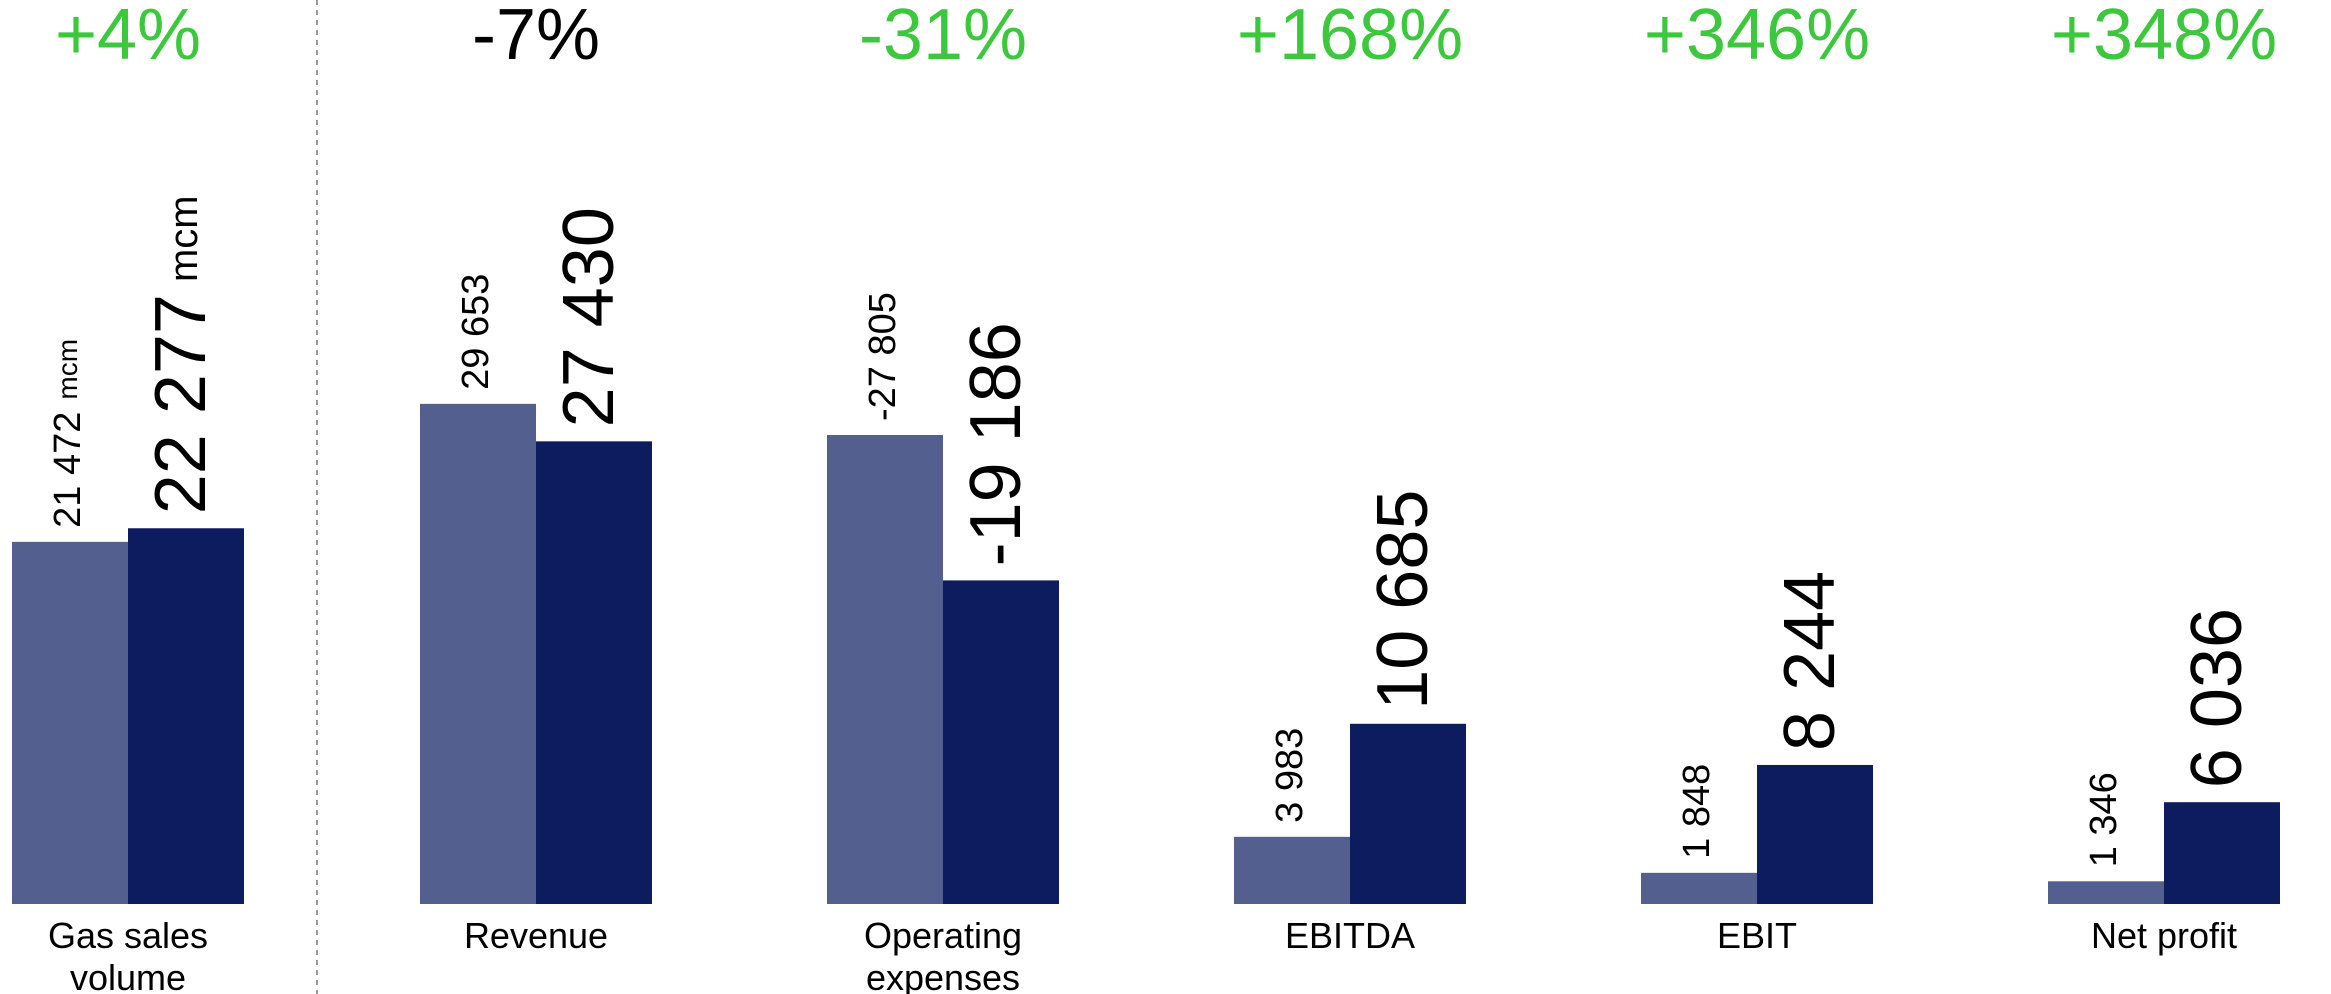  I want to click on value-text: -27 805, so click(883, 356).